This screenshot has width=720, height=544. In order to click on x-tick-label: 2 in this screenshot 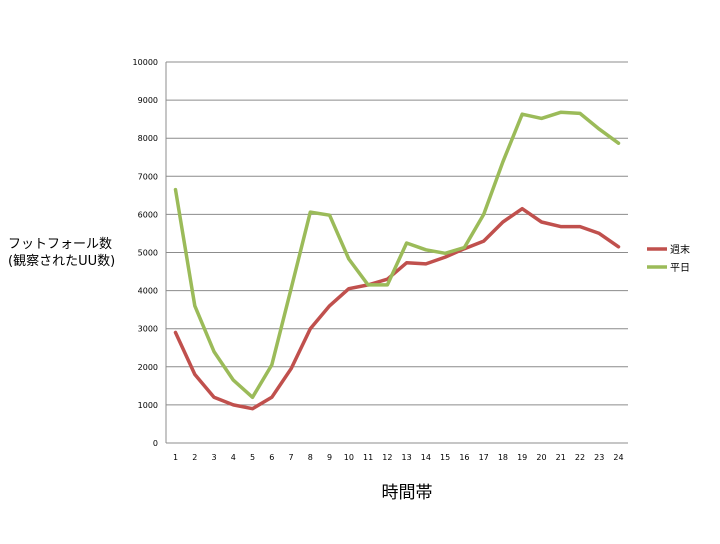, I will do `click(194, 457)`.